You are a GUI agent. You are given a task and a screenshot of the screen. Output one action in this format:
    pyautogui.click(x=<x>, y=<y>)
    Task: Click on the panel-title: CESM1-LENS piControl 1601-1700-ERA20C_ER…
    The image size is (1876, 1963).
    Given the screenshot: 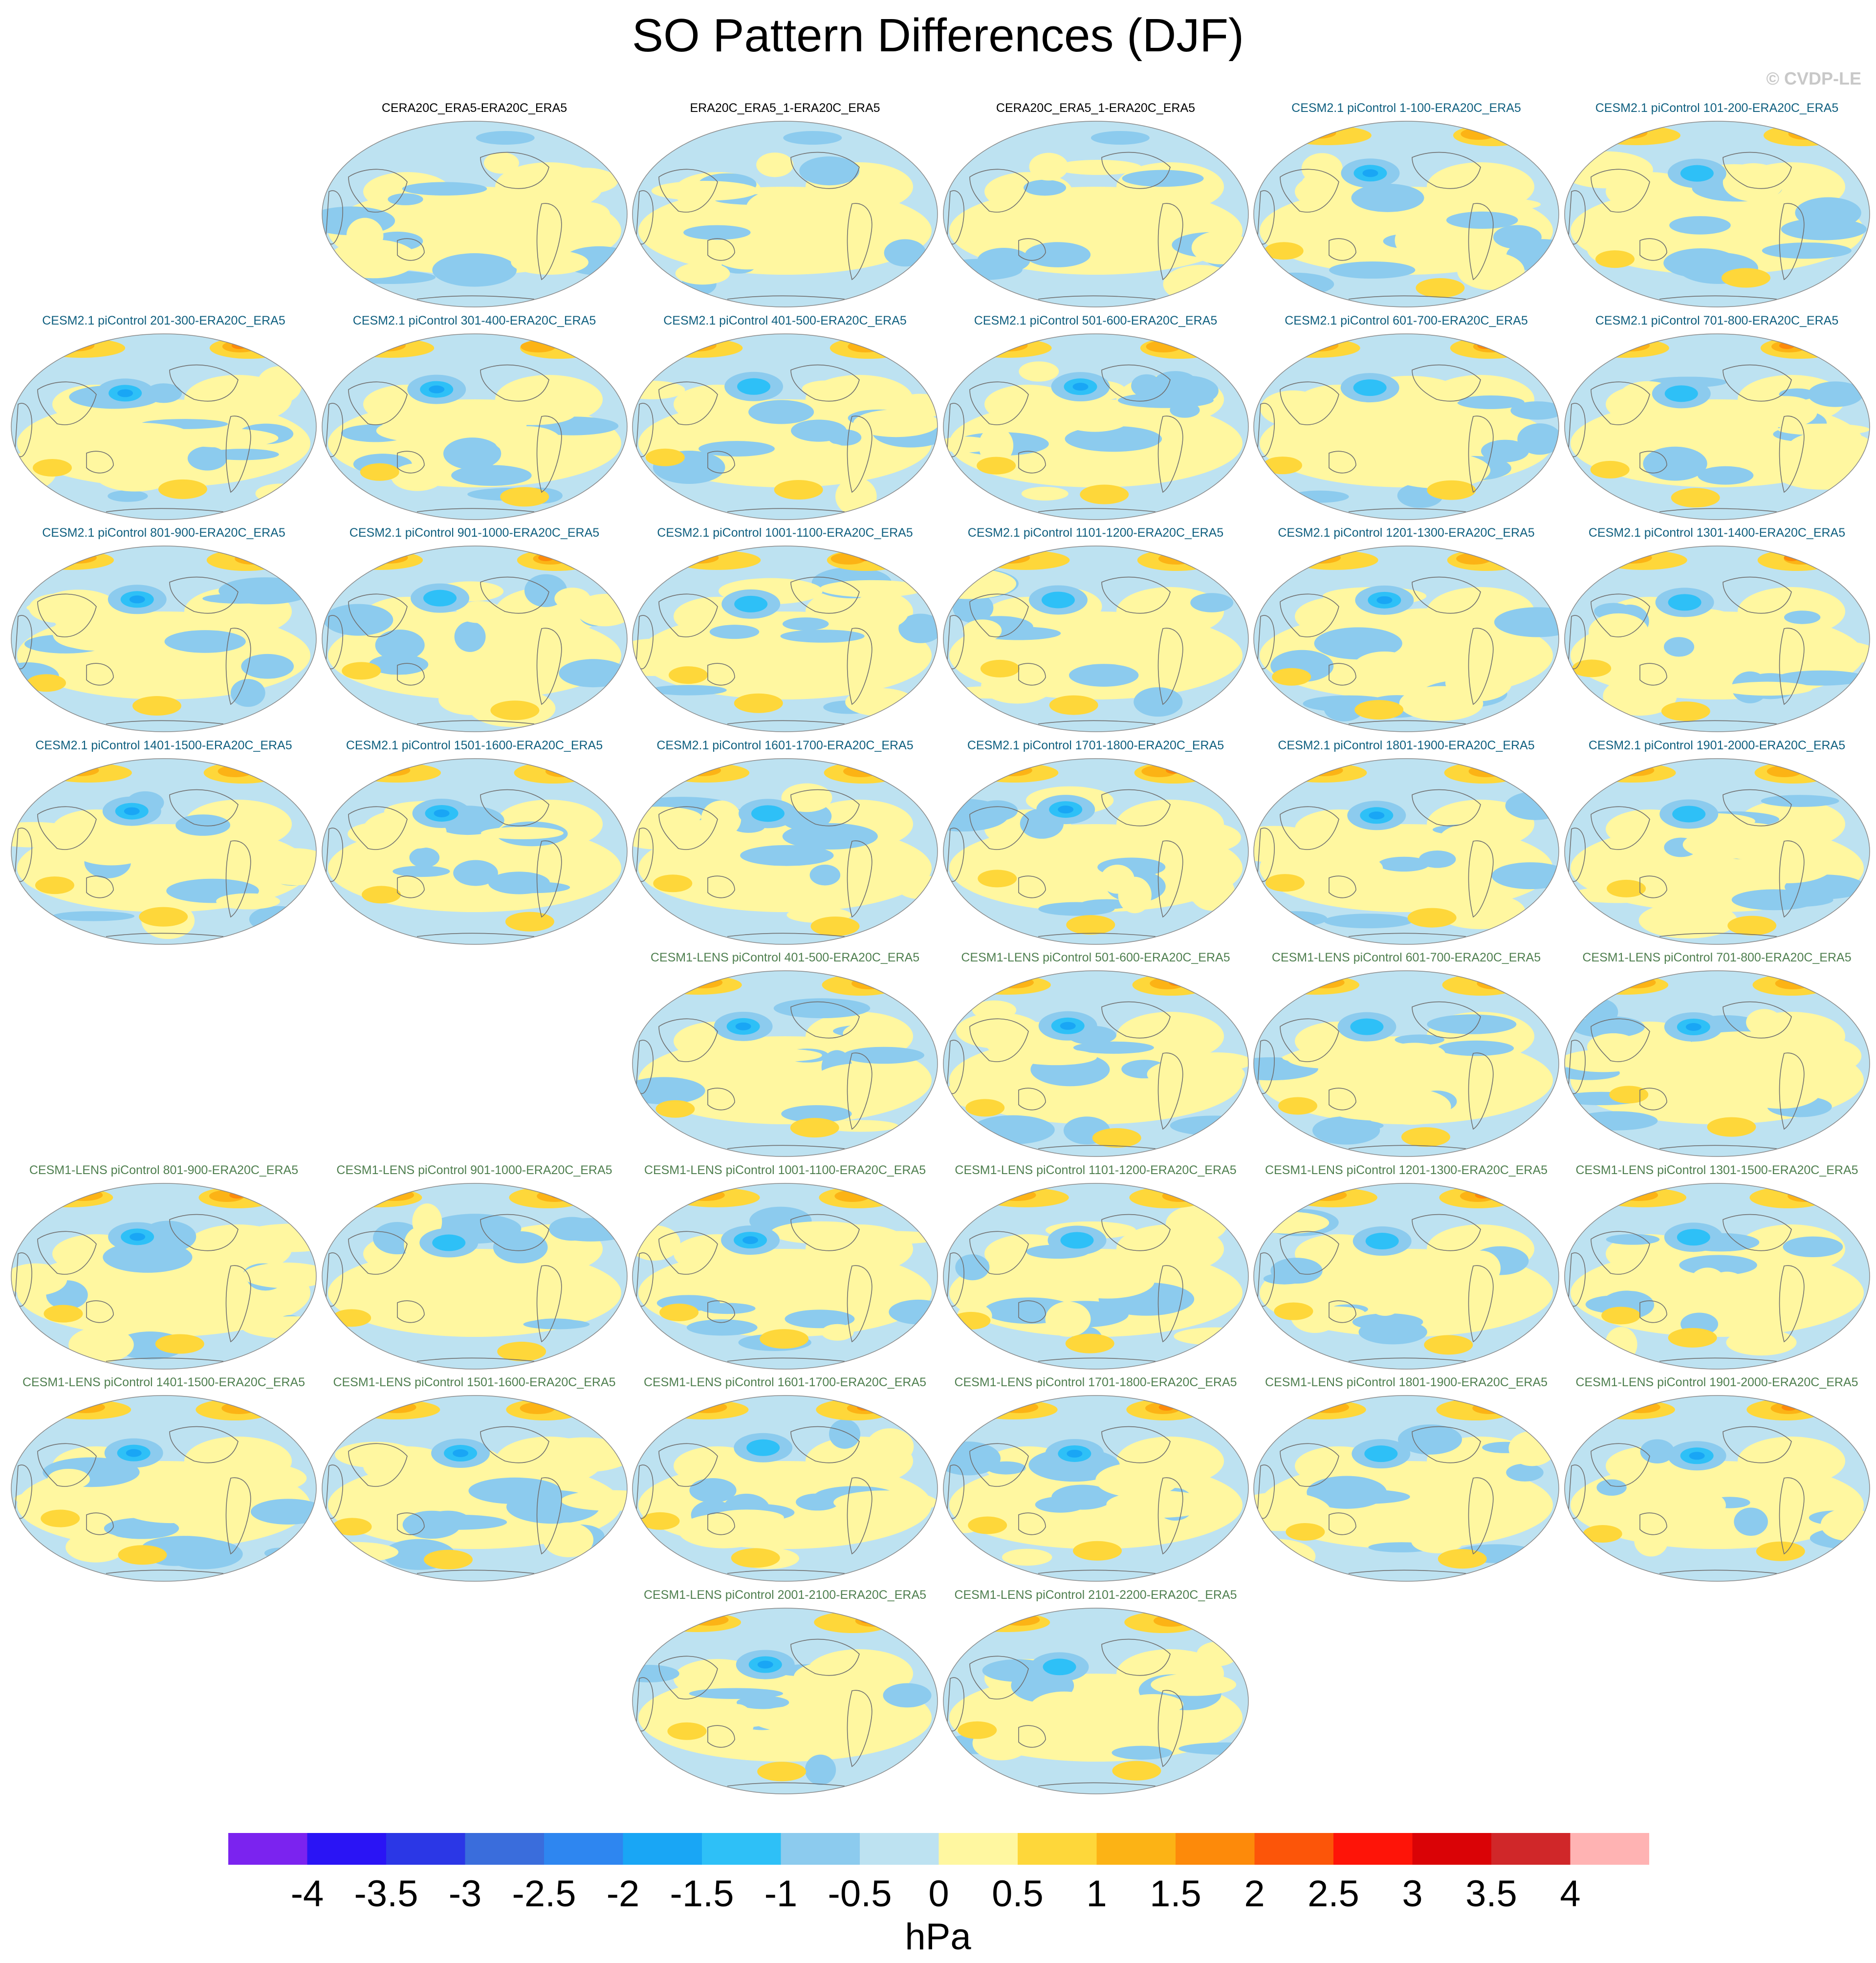 What is the action you would take?
    pyautogui.click(x=785, y=1382)
    